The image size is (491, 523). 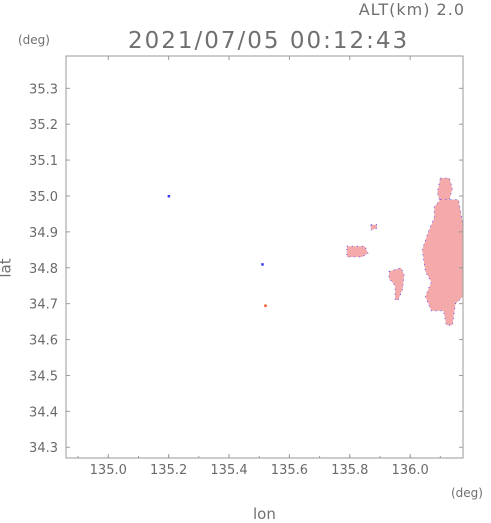 What do you see at coordinates (34, 40) in the screenshot?
I see `y-axis-unit: (deg)` at bounding box center [34, 40].